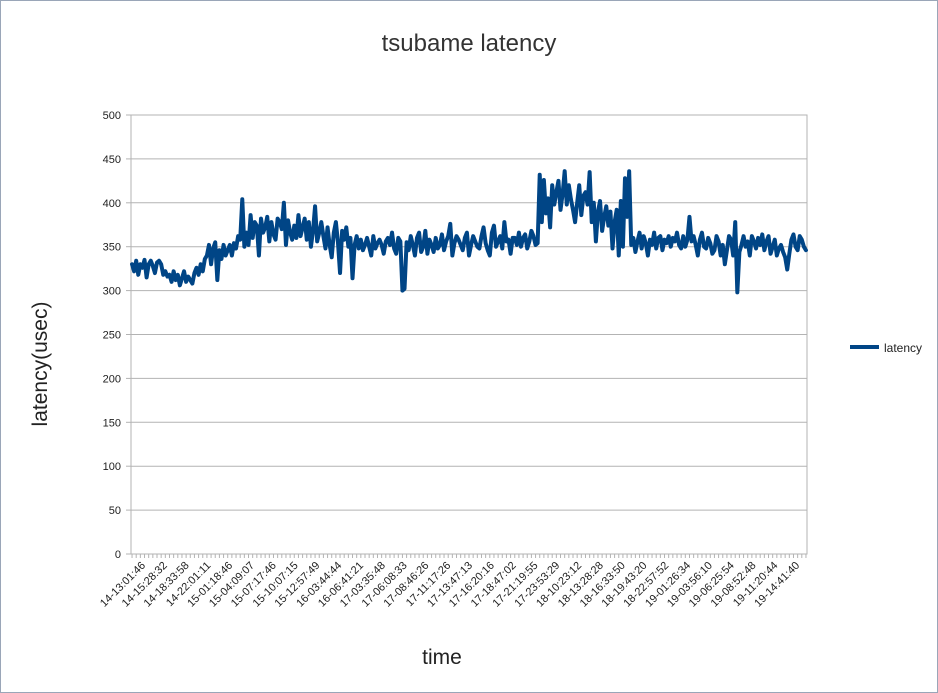 The image size is (938, 693). Describe the element at coordinates (112, 292) in the screenshot. I see `y-tick-label: 300` at that location.